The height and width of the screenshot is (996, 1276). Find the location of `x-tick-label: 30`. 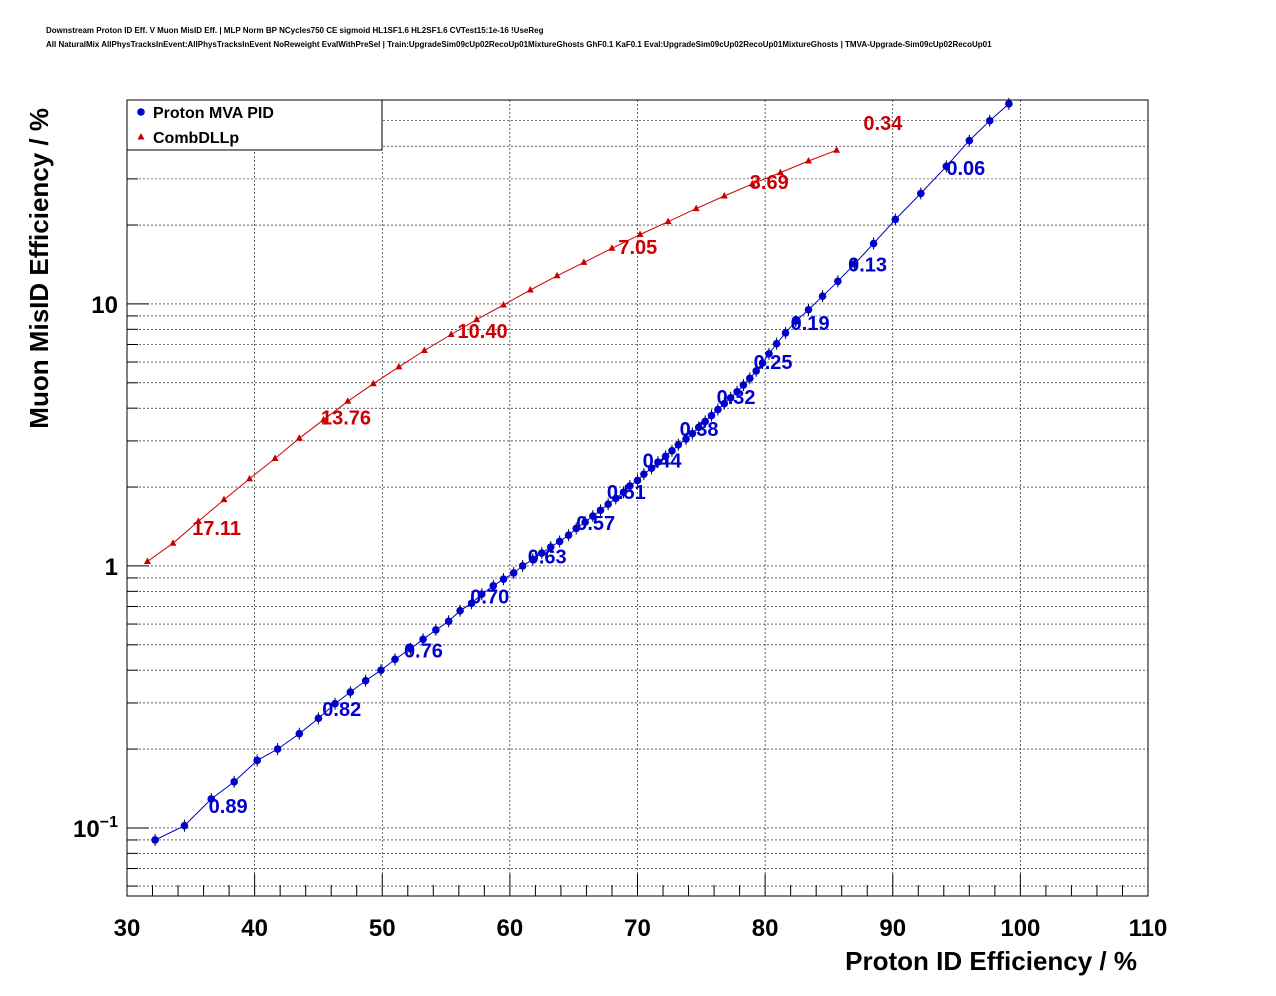

x-tick-label: 30 is located at coordinates (127, 928).